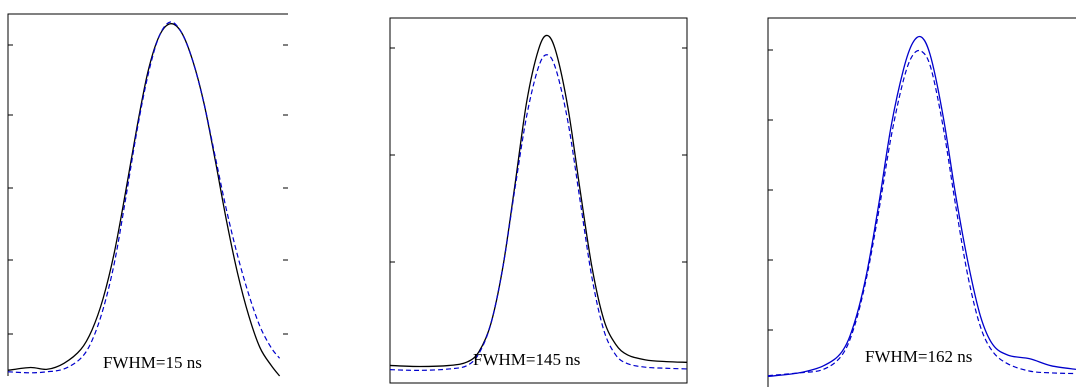 This screenshot has width=1076, height=390. I want to click on fwhm-annotation: FWHM=145 ns, so click(526, 359).